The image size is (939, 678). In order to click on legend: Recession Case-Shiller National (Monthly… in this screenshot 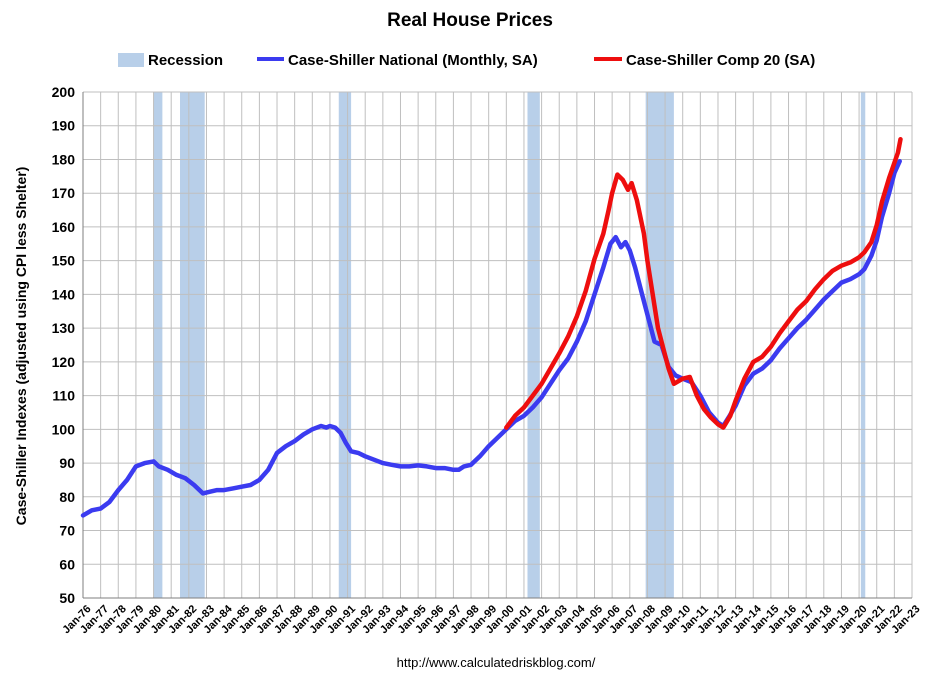, I will do `click(466, 60)`.